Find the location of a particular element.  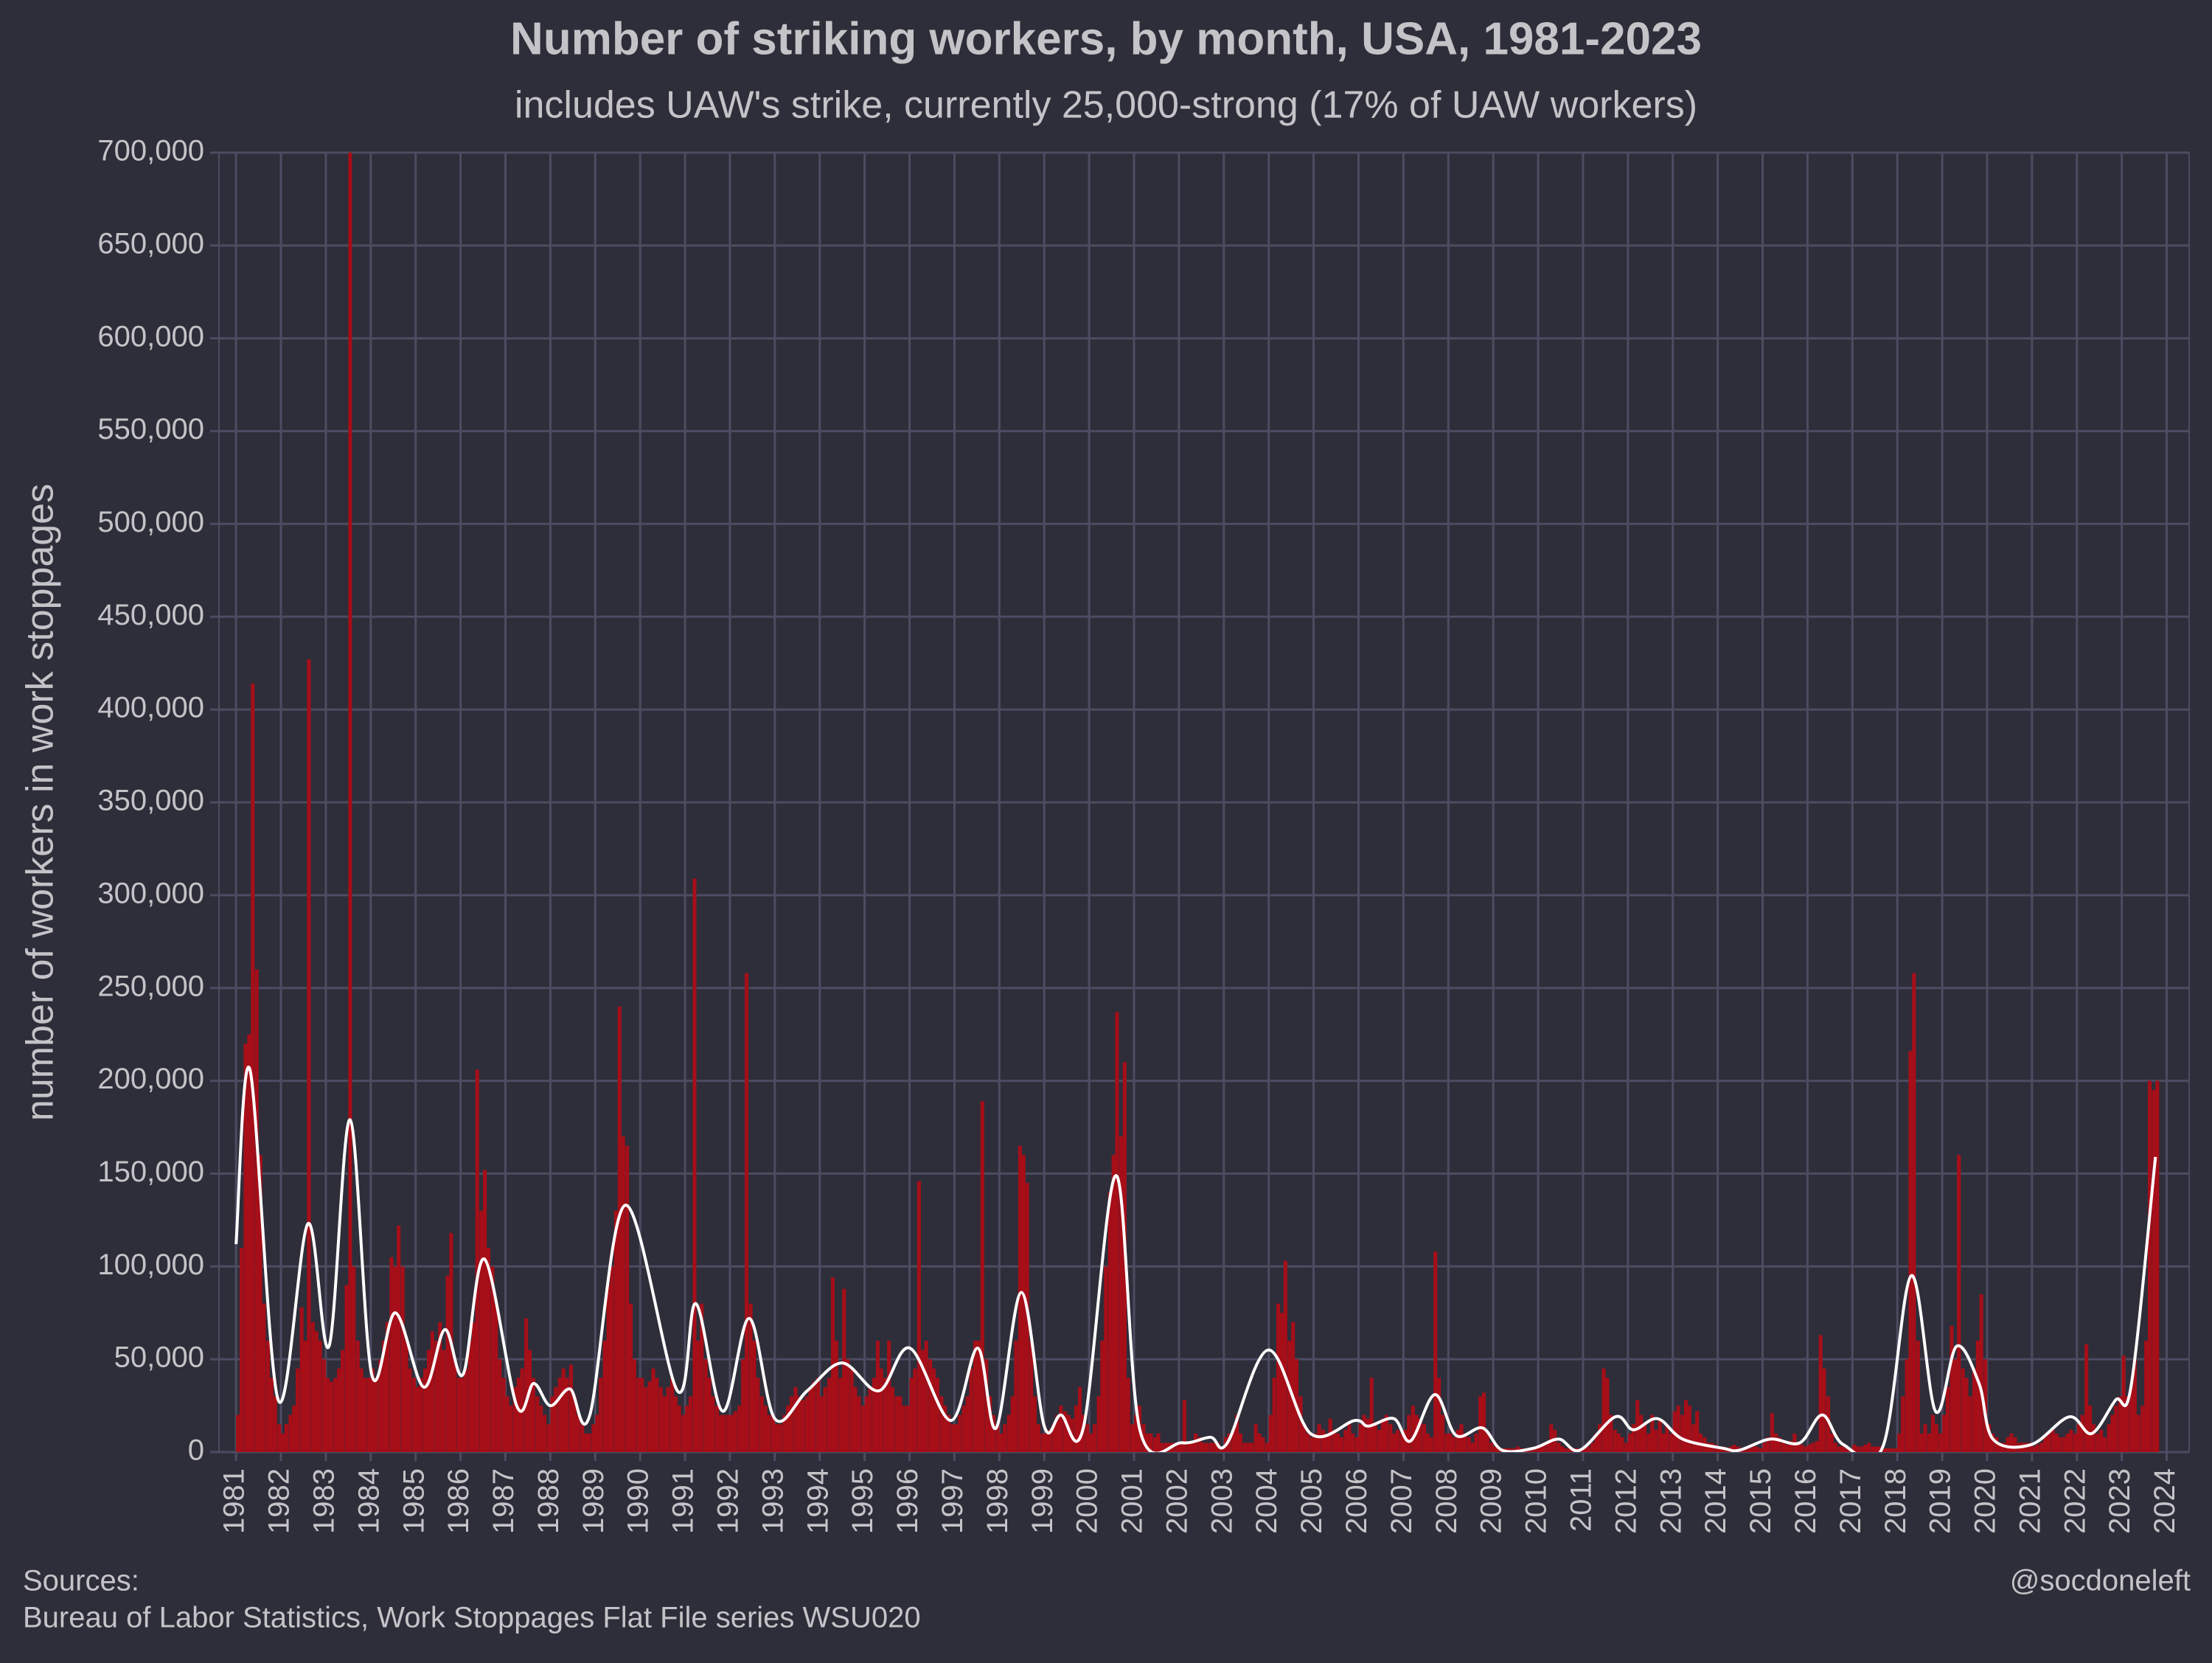

x-tick-label: 2007 is located at coordinates (1401, 1501).